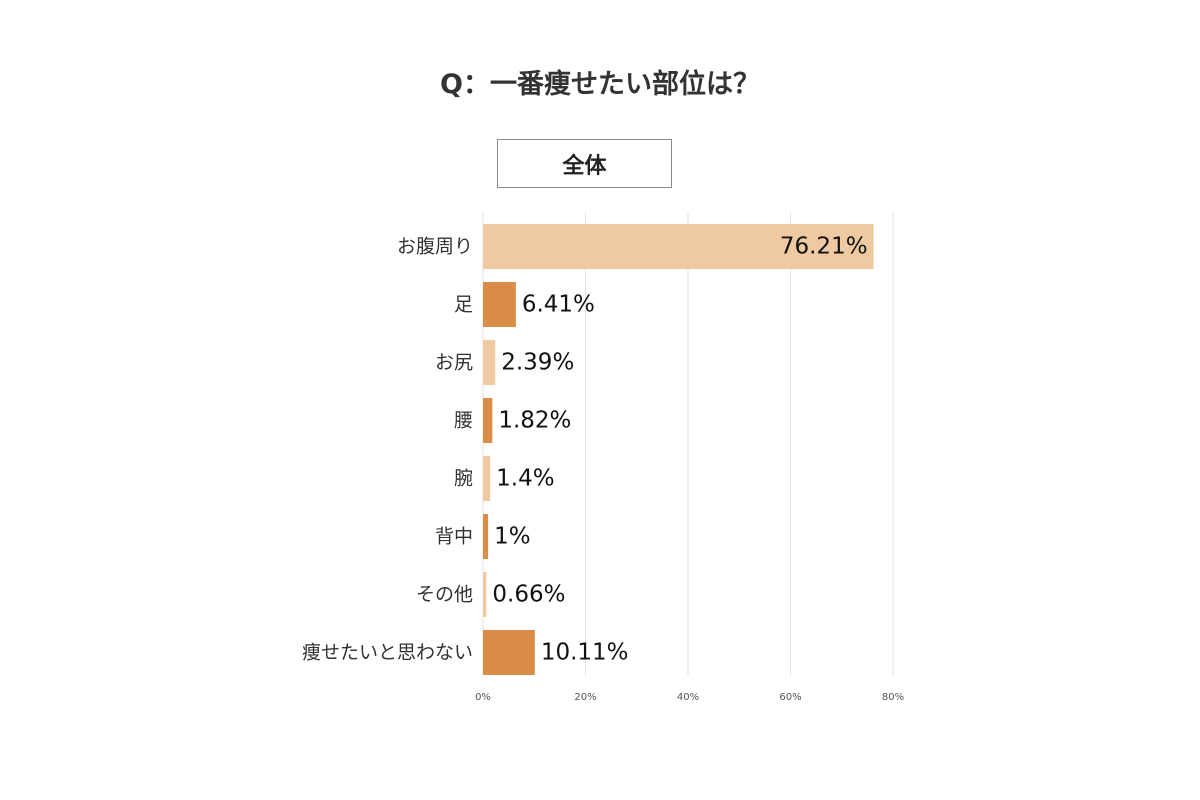  Describe the element at coordinates (435, 247) in the screenshot. I see `category-label: お腹周り` at that location.